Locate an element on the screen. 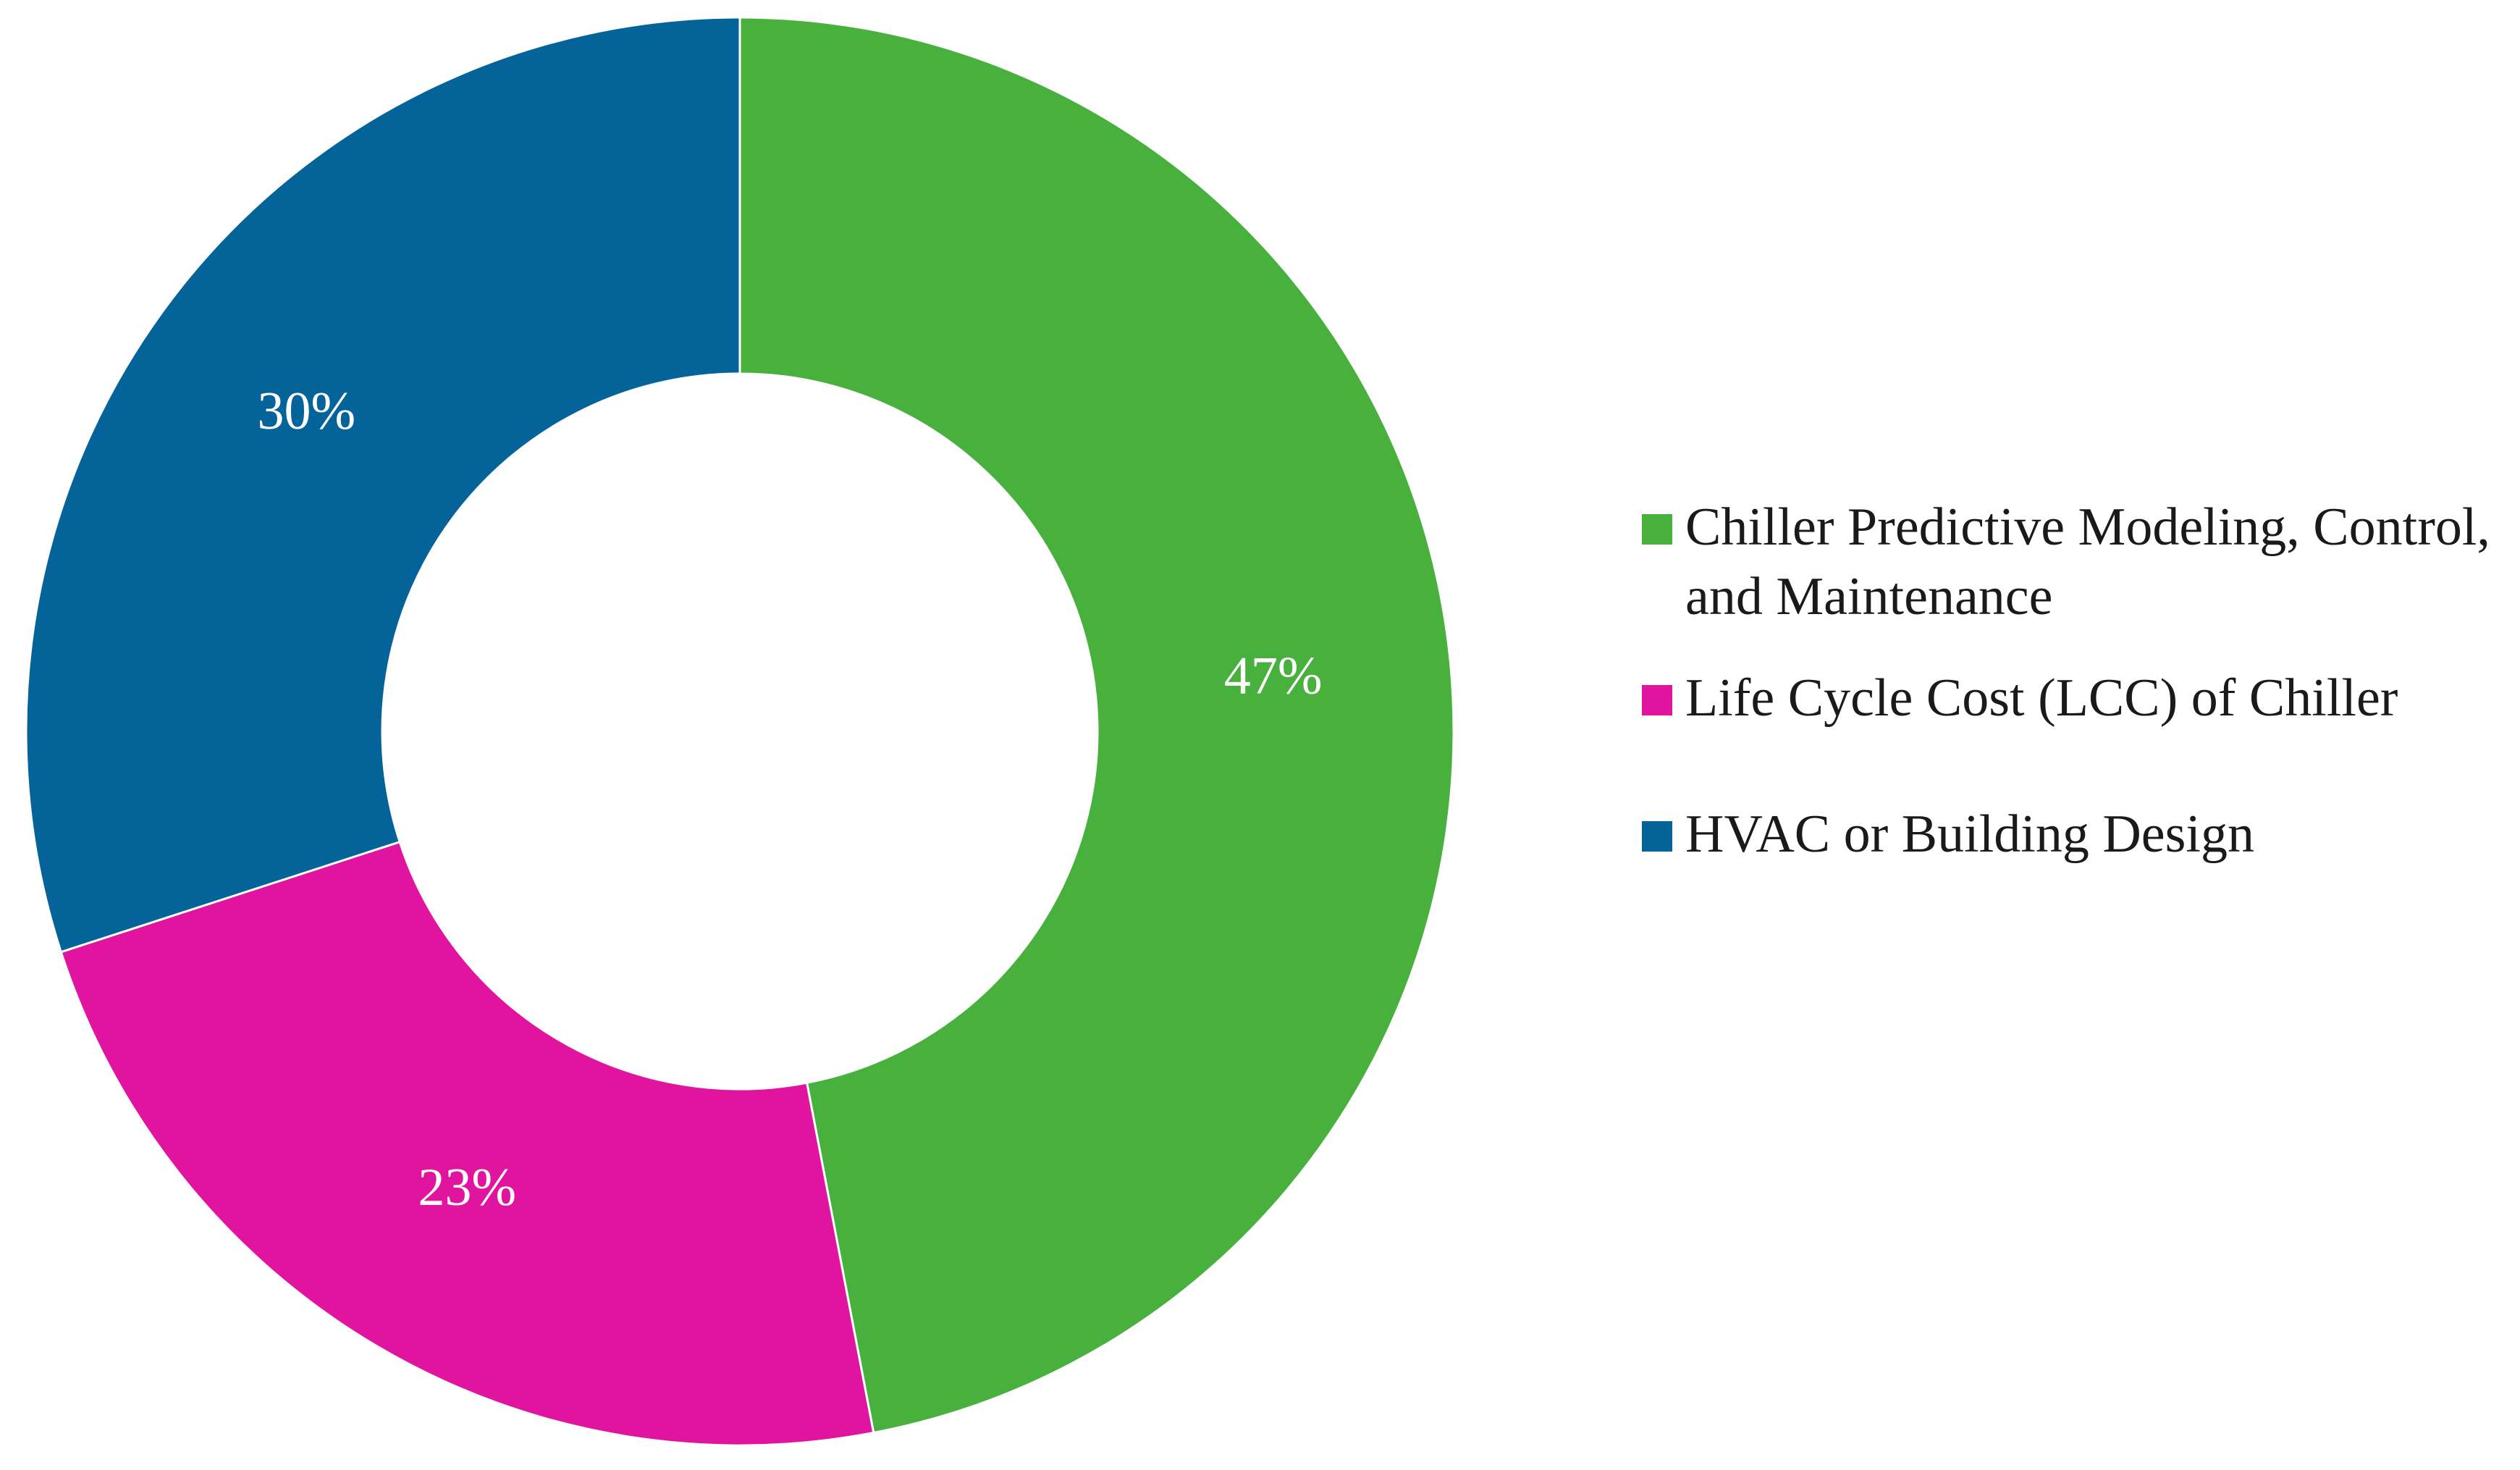 The height and width of the screenshot is (1470, 2520). legend-label-hvac-building-design: HVAC or Building Design is located at coordinates (1969, 834).